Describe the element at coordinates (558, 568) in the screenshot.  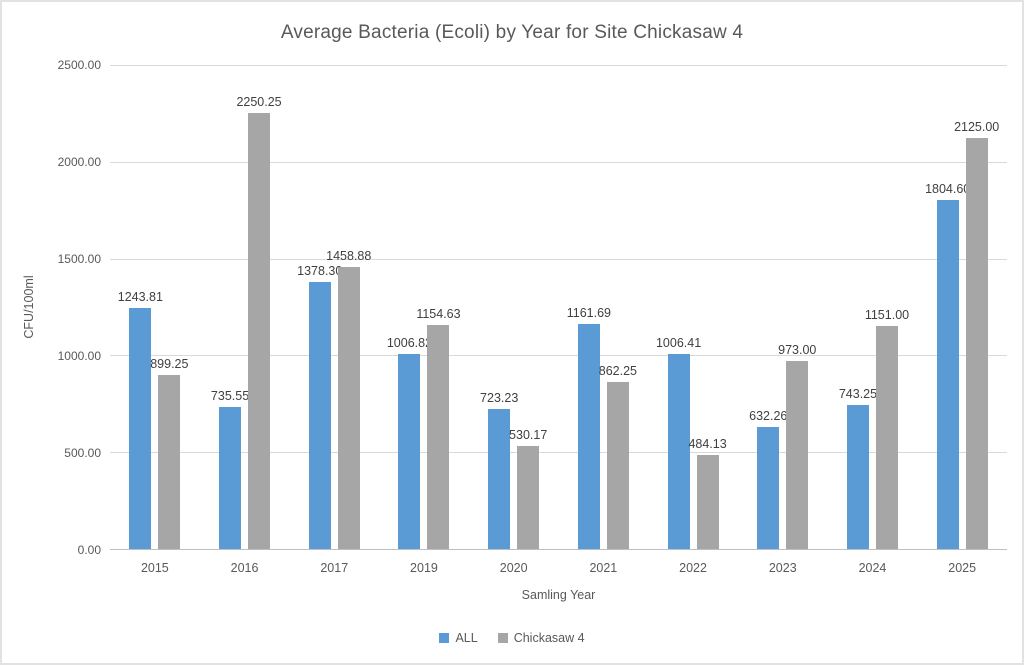
I see `x-axis-category-labels: 2015 2016 2017 2019 2020 2021 2022 2023 2024 2025` at that location.